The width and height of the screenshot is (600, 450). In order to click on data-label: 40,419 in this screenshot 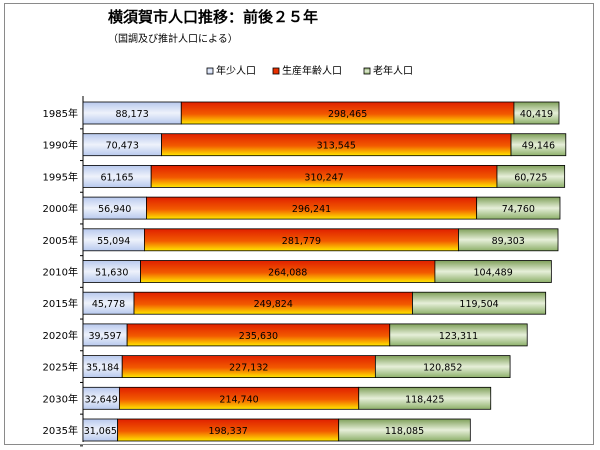, I will do `click(536, 114)`.